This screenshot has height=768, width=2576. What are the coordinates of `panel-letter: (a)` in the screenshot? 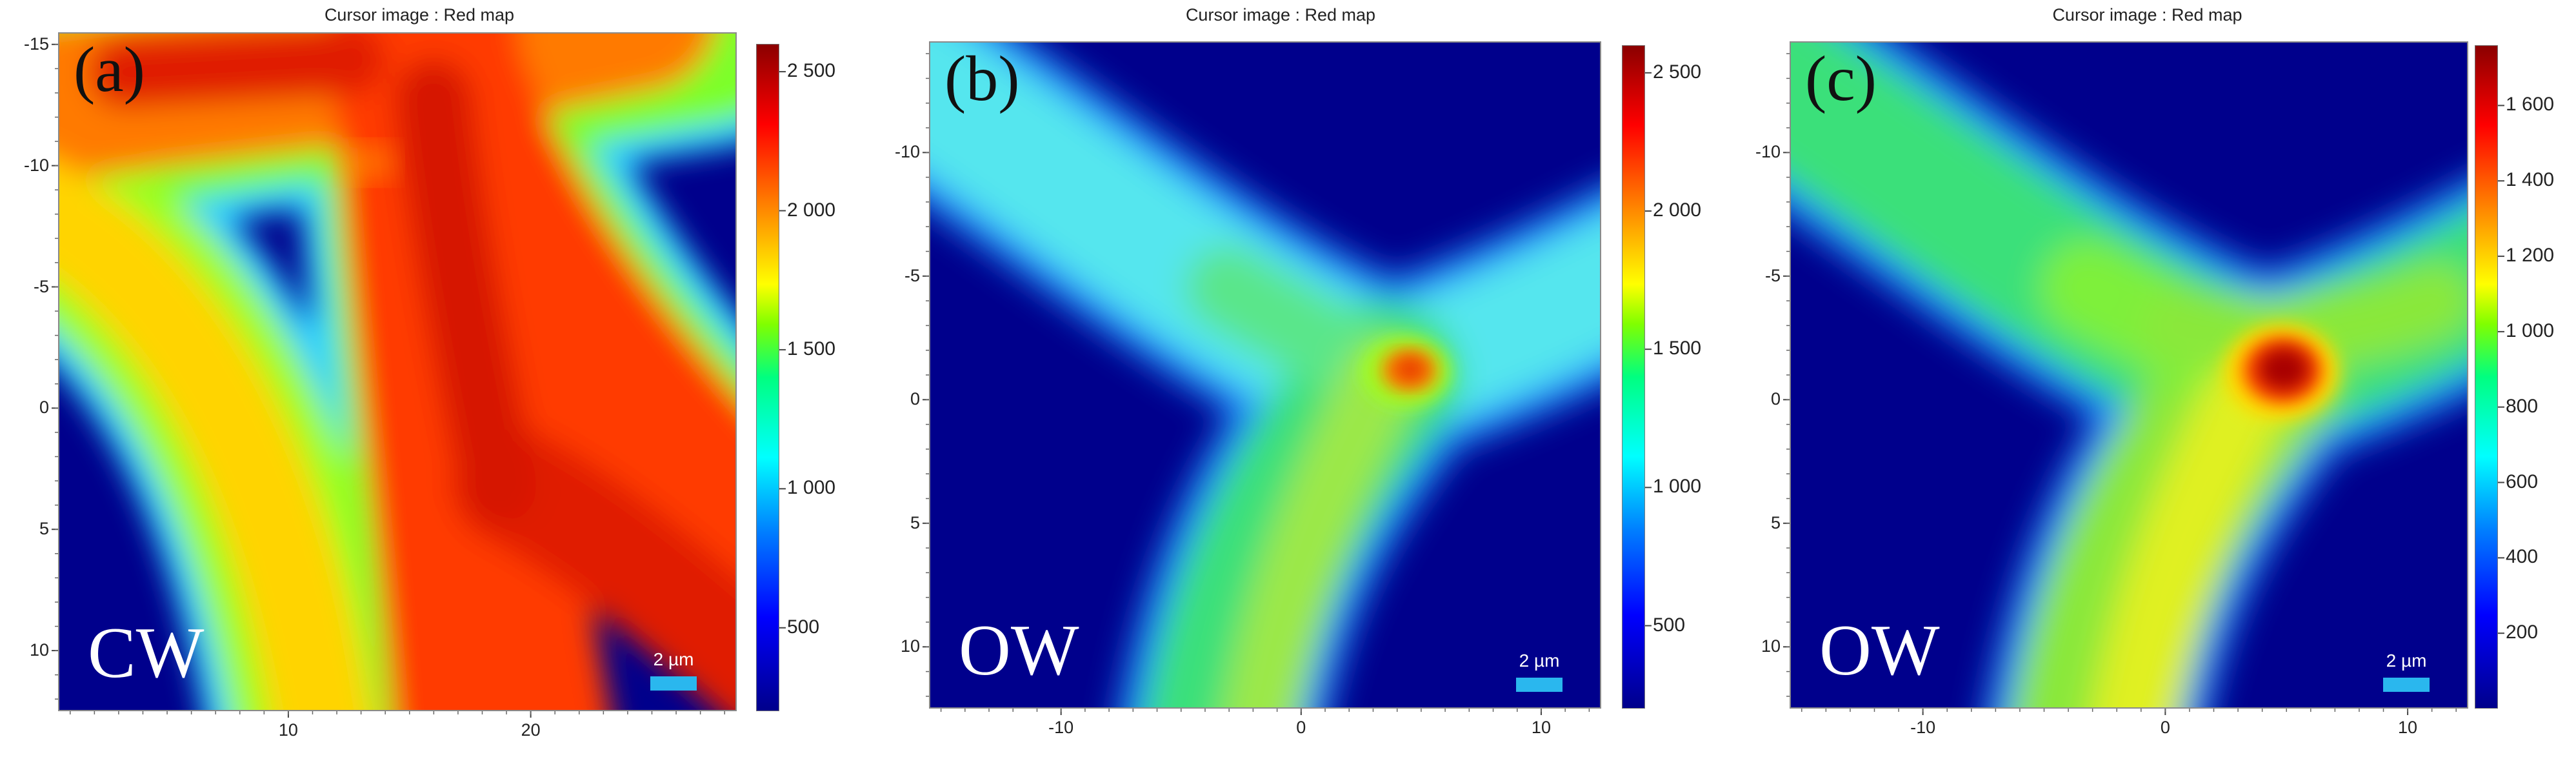 It's located at (109, 70).